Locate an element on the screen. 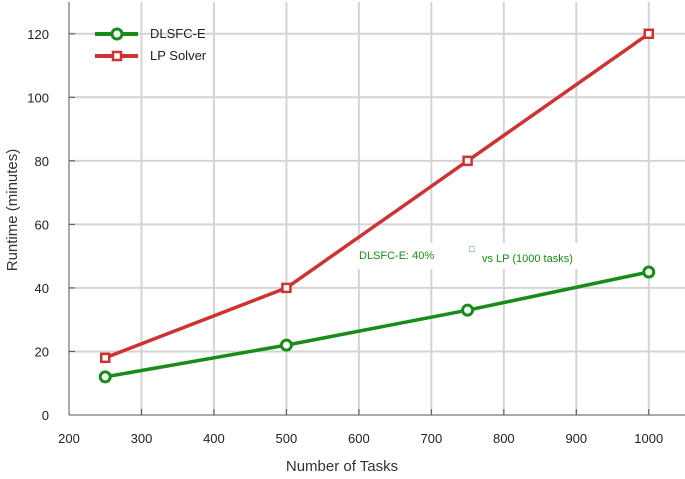  legend-marker-circle-icon is located at coordinates (117, 34).